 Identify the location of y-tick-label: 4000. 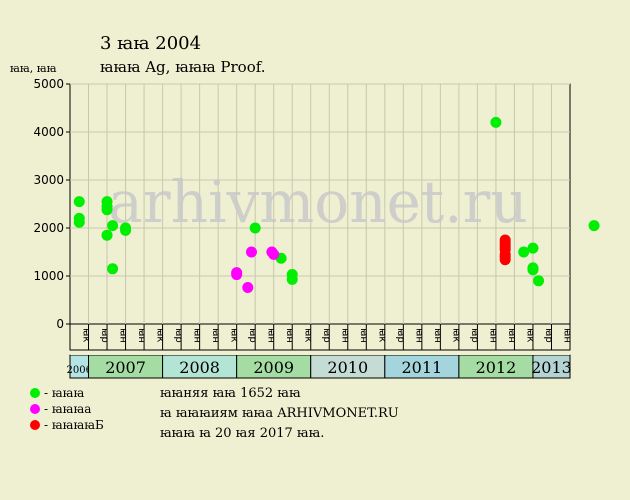
(48, 132).